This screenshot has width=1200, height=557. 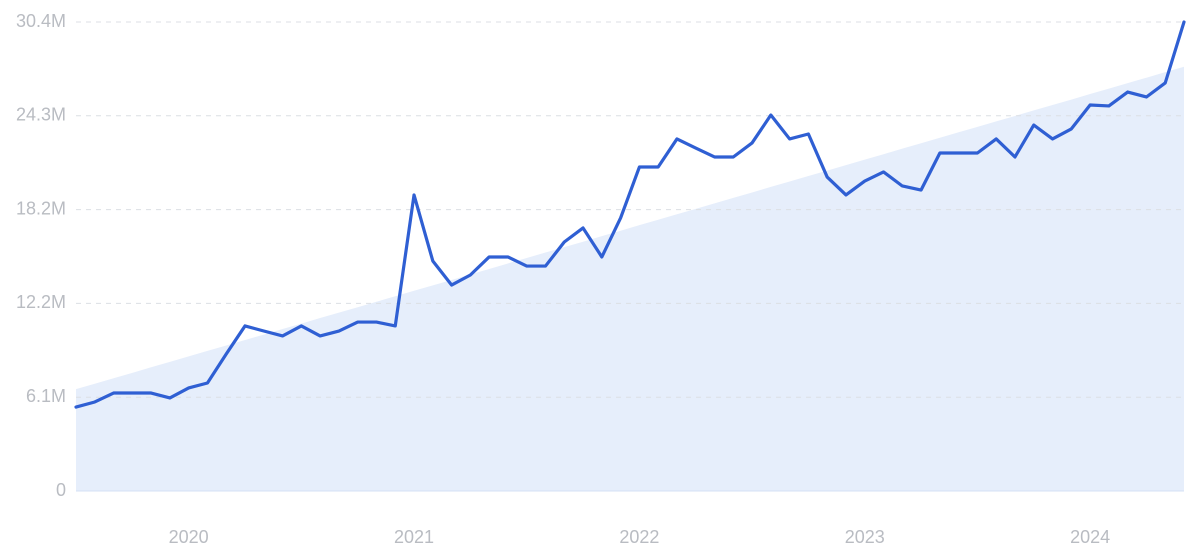 What do you see at coordinates (1090, 537) in the screenshot?
I see `x-tick-label: 2024` at bounding box center [1090, 537].